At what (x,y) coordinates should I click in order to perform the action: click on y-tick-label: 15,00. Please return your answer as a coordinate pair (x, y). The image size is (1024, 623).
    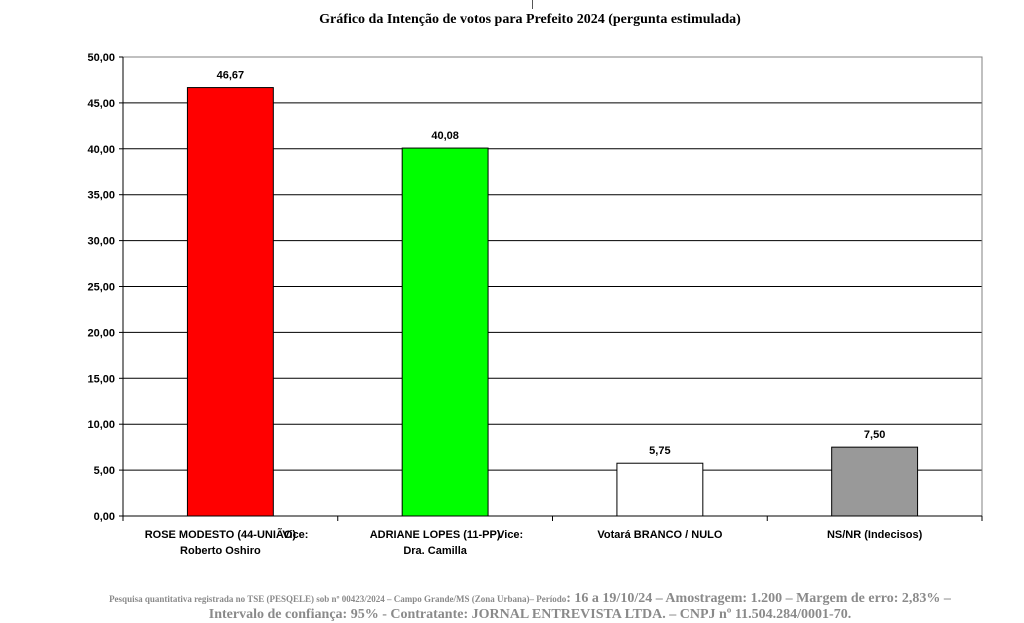
    Looking at the image, I should click on (101, 379).